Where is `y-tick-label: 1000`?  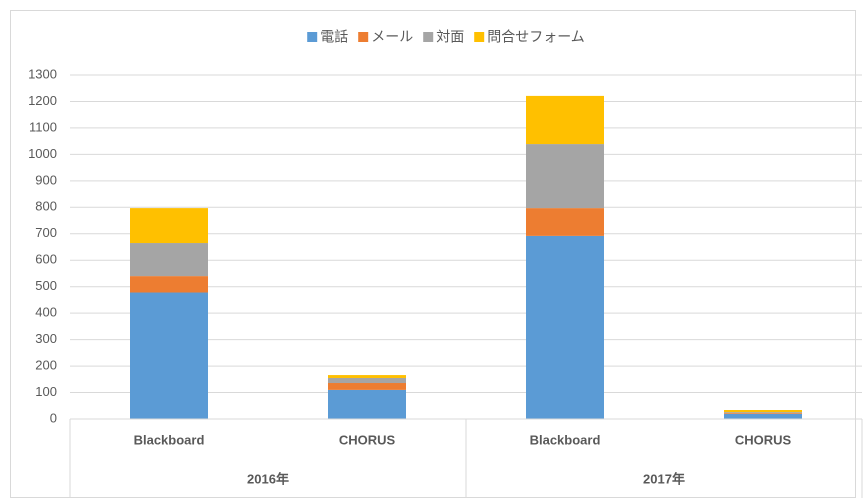 y-tick-label: 1000 is located at coordinates (42, 153).